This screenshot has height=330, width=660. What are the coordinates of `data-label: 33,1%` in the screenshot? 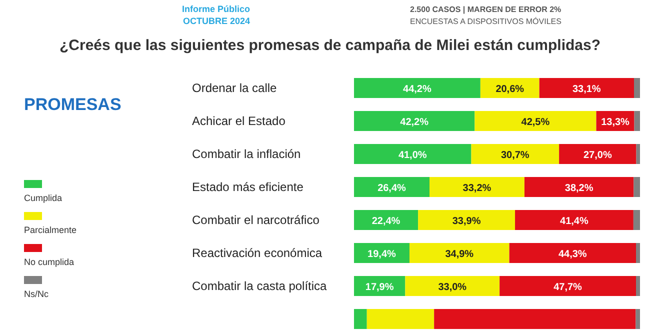 It's located at (586, 89).